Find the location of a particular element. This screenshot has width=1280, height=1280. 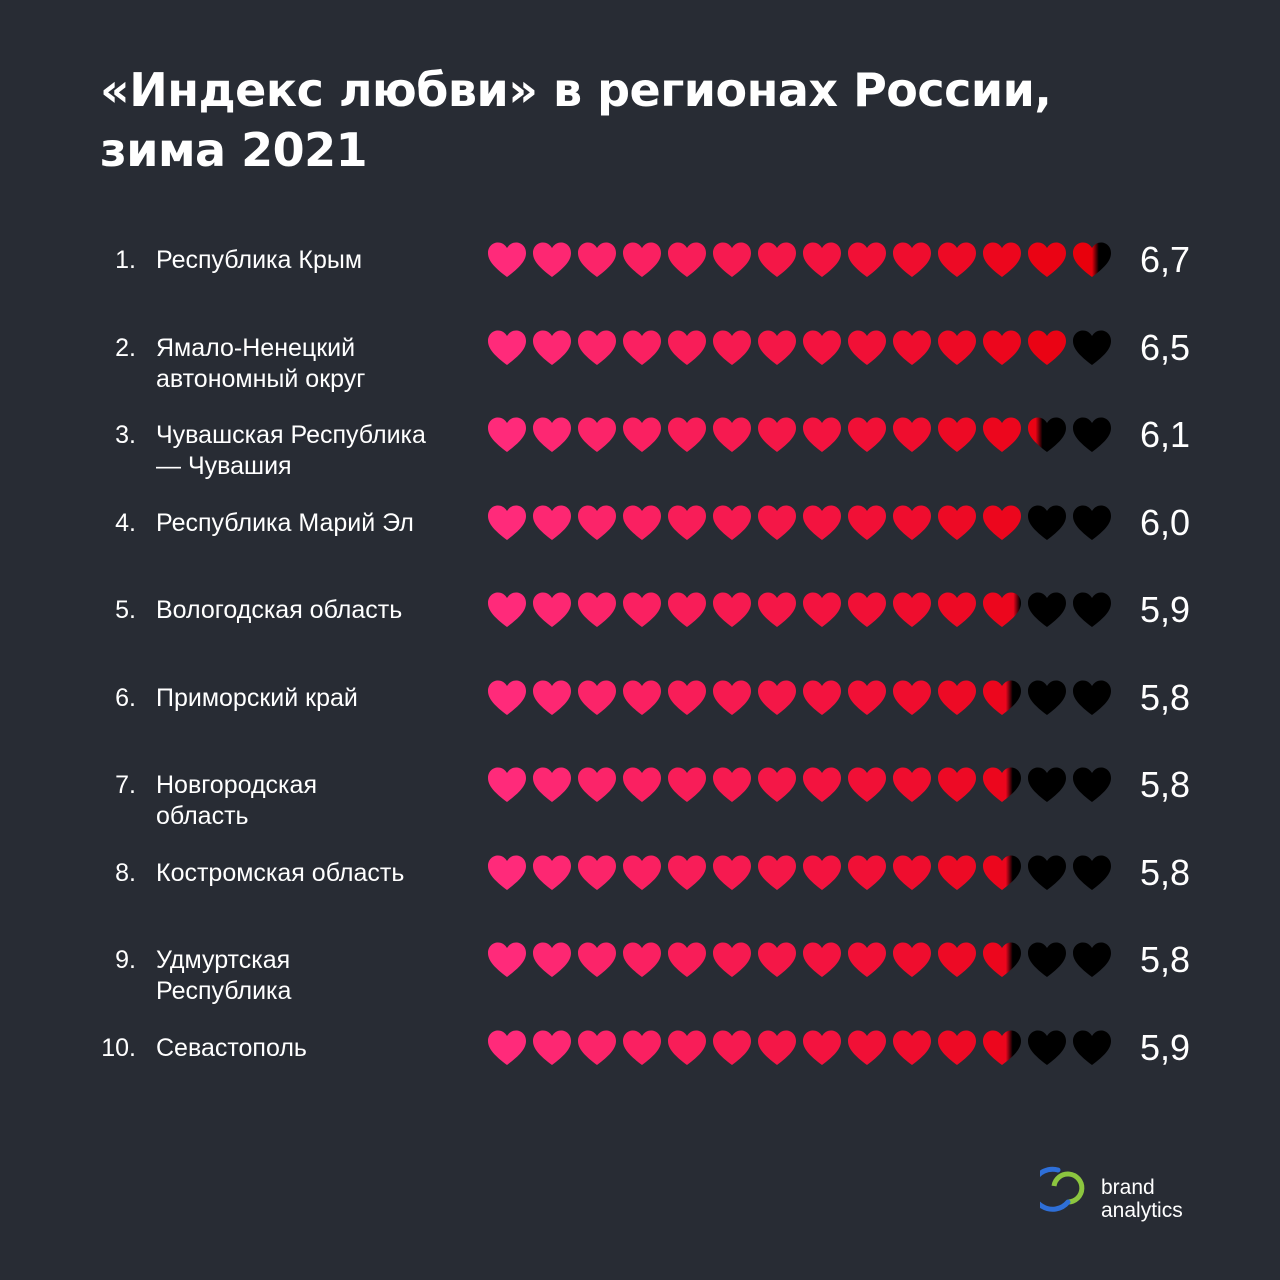

ranking-row: 8. Костромская область 5,8 is located at coordinates (640, 895).